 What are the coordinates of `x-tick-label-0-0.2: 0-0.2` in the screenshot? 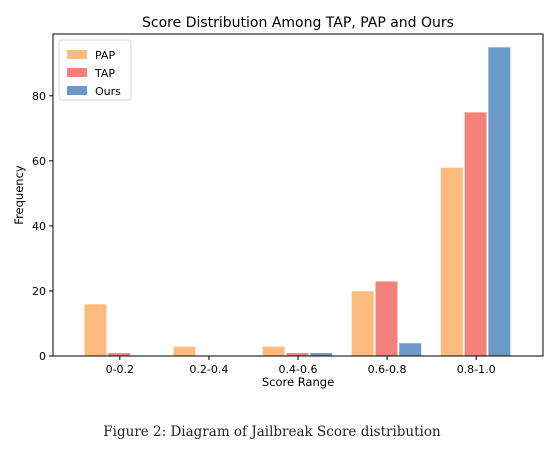 It's located at (120, 369).